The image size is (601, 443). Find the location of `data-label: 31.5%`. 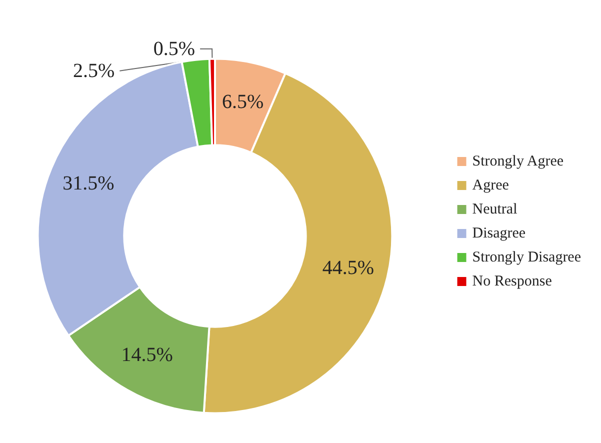

data-label: 31.5% is located at coordinates (88, 183).